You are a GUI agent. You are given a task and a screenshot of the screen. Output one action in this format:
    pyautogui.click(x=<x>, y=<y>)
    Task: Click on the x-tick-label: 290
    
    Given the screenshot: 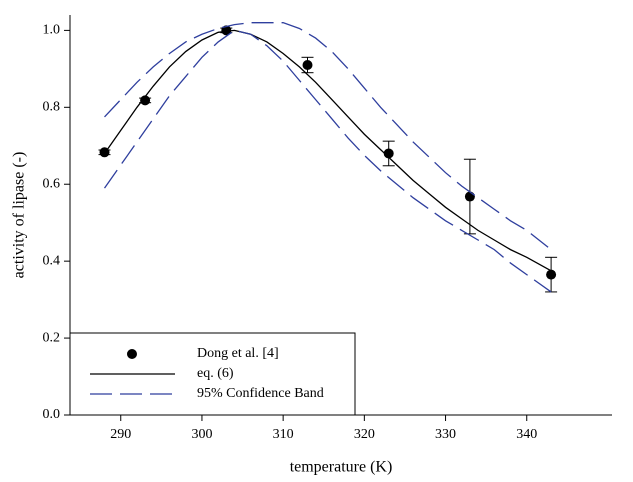 What is the action you would take?
    pyautogui.click(x=120, y=434)
    